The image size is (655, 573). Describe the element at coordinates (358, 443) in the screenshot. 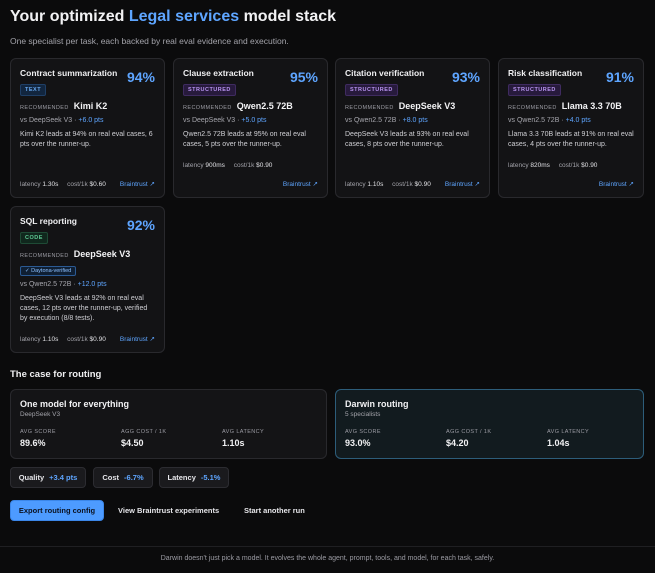

I see `stat-value: 93.0%` at that location.